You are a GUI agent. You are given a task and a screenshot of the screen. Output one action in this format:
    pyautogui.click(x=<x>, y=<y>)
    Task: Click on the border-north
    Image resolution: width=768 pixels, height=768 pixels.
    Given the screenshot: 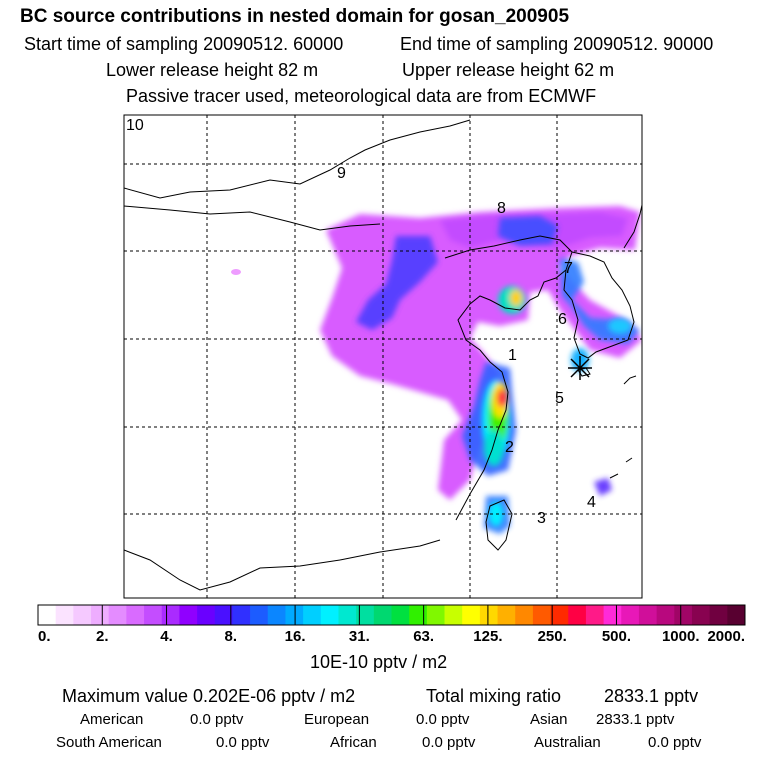 What is the action you would take?
    pyautogui.click(x=297, y=159)
    